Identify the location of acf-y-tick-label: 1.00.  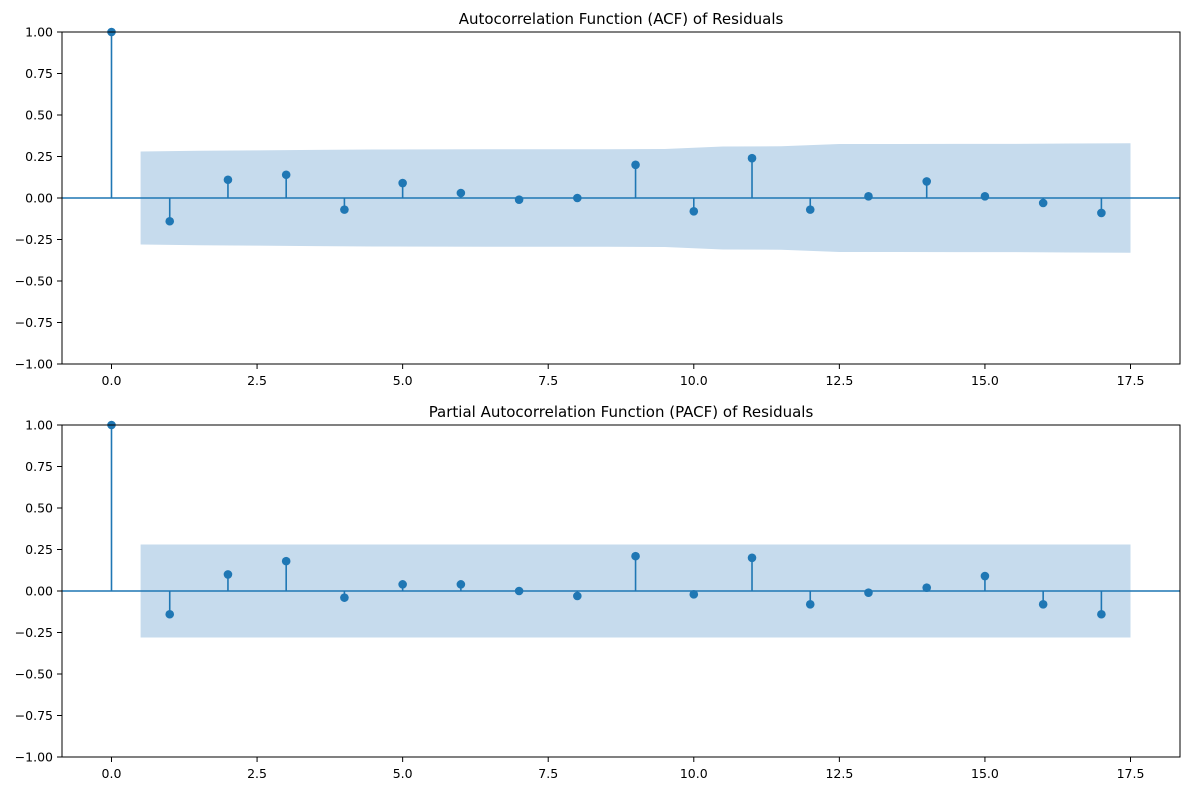
(39, 32).